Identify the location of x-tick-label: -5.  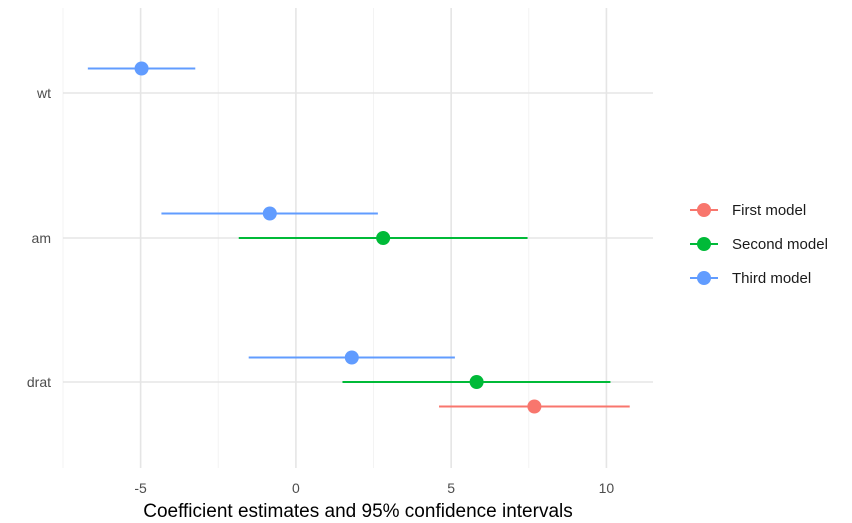
(140, 488).